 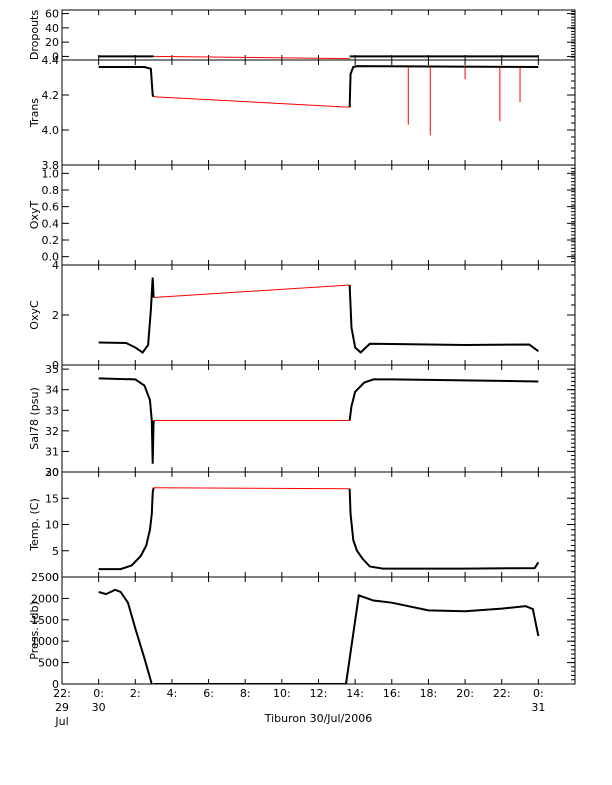 I want to click on y-tick-label: 3.8, so click(x=51, y=165).